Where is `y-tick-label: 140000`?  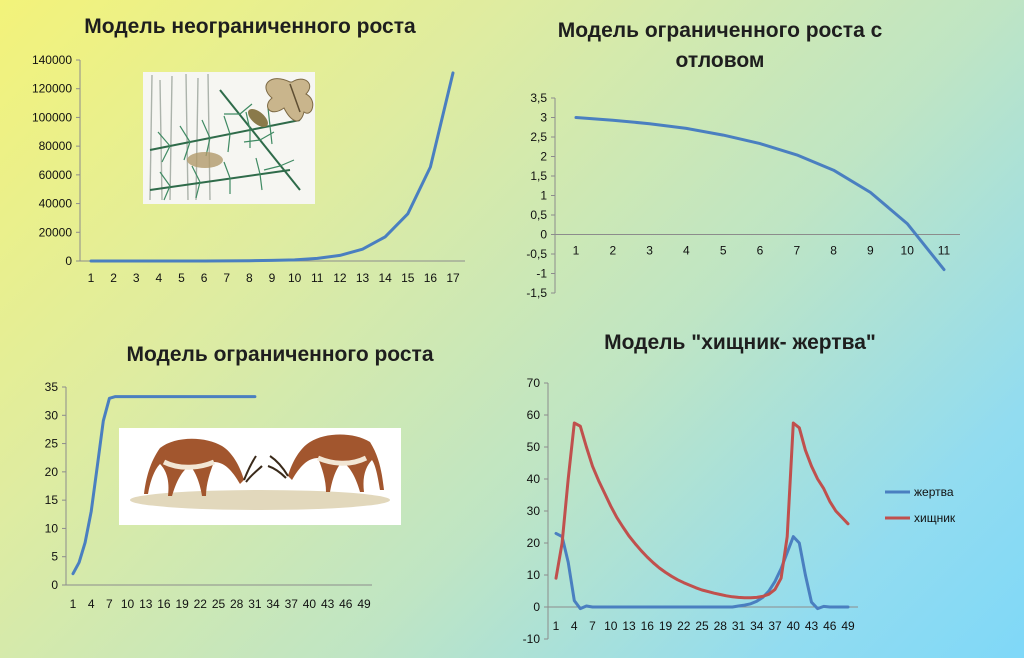
y-tick-label: 140000 is located at coordinates (52, 60).